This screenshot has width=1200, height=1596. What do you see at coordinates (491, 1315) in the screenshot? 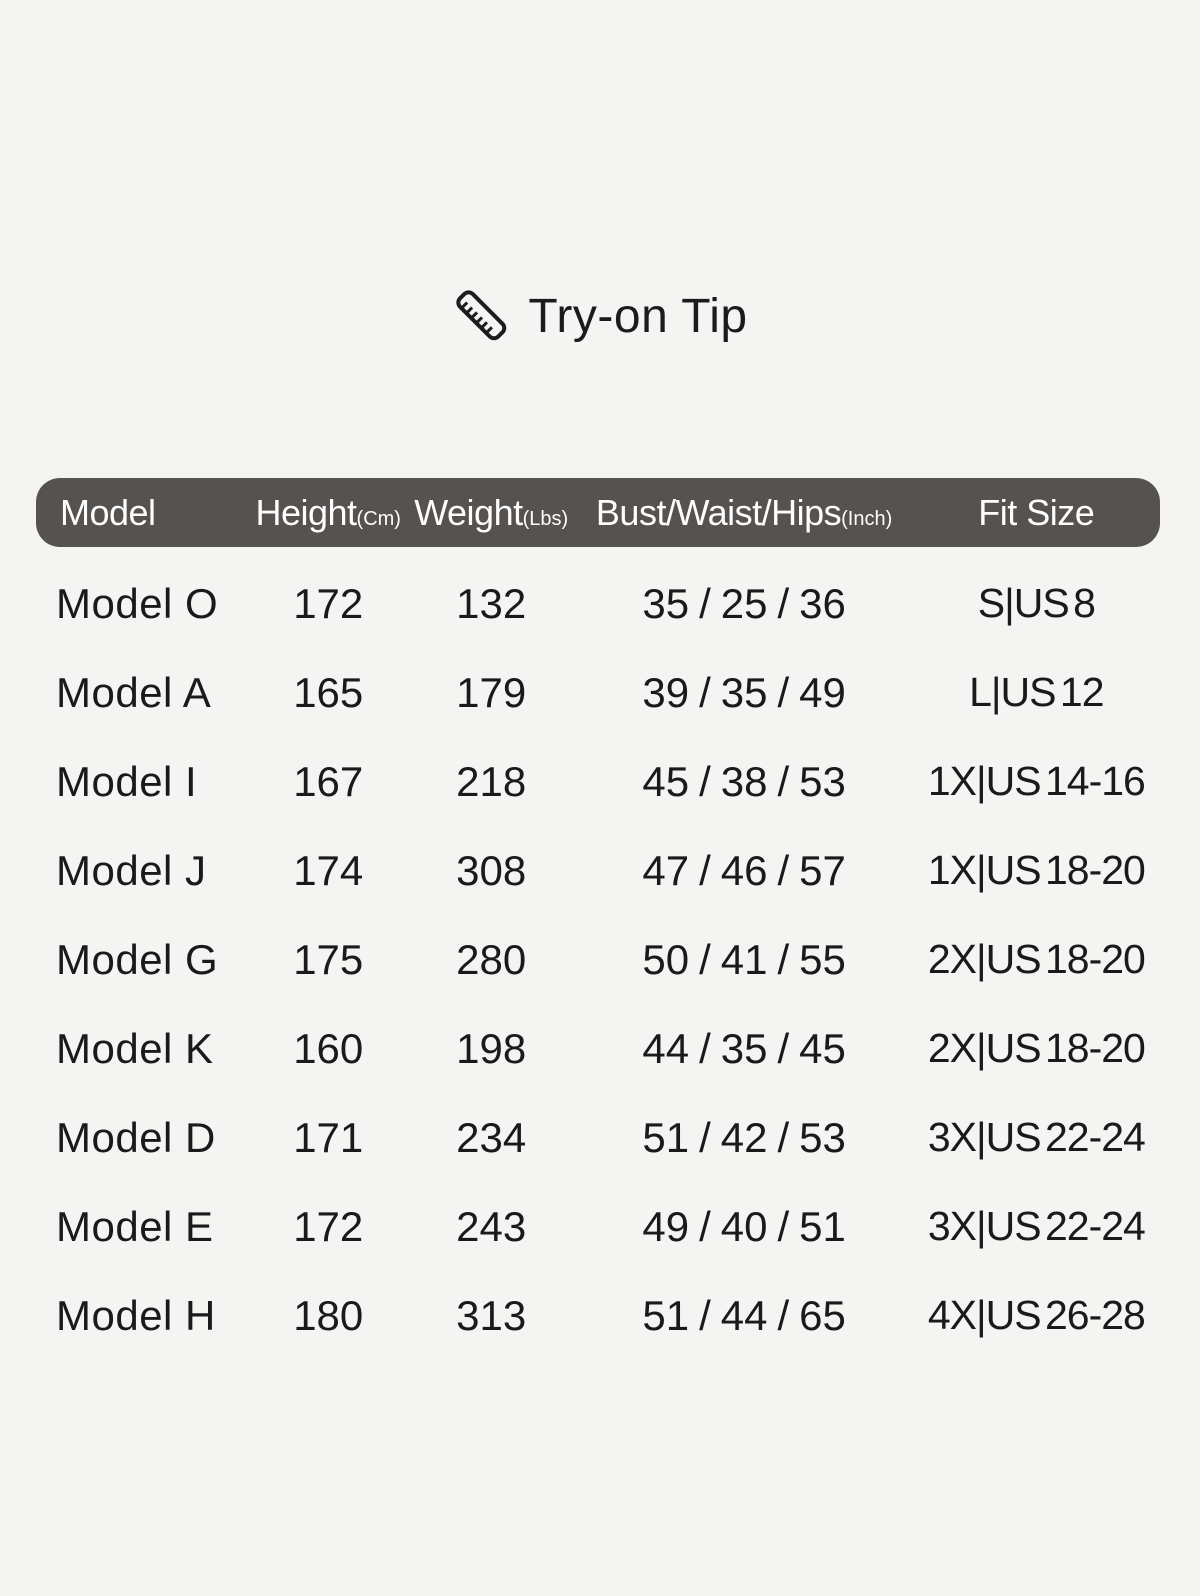
I see `weight-cell: 313` at bounding box center [491, 1315].